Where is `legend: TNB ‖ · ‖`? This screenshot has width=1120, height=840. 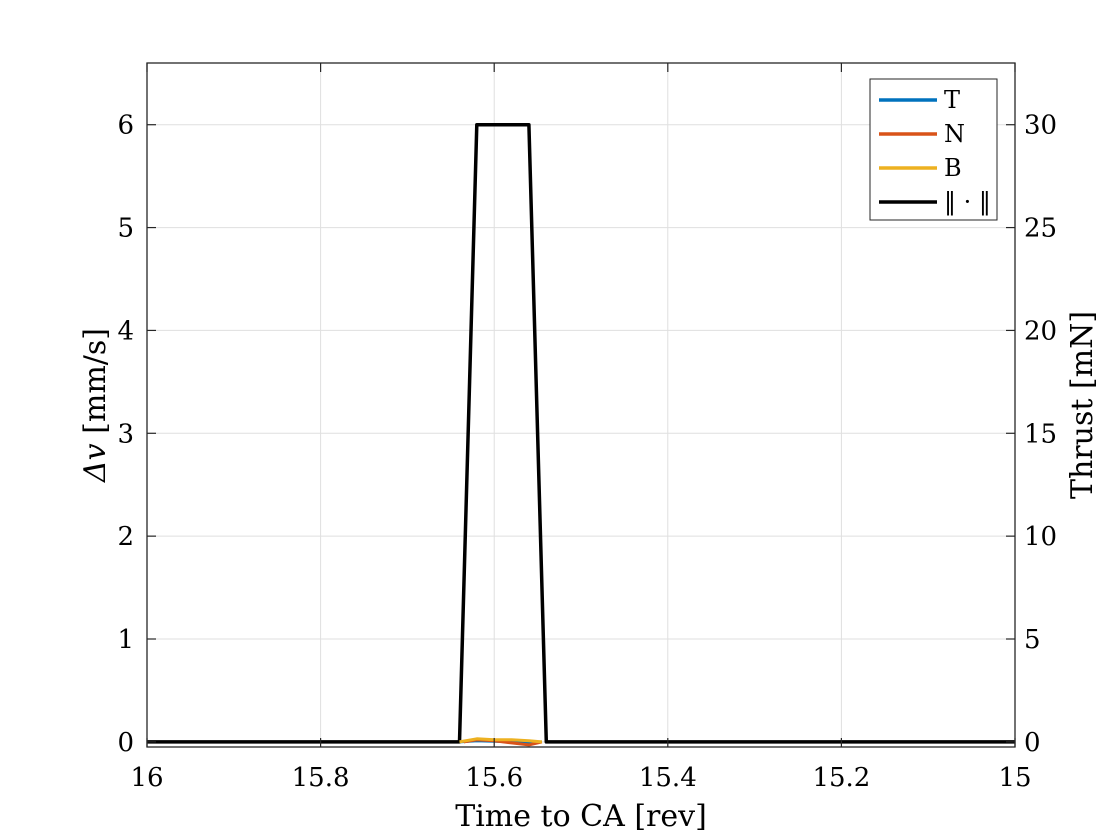 legend: TNB ‖ · ‖ is located at coordinates (933, 149).